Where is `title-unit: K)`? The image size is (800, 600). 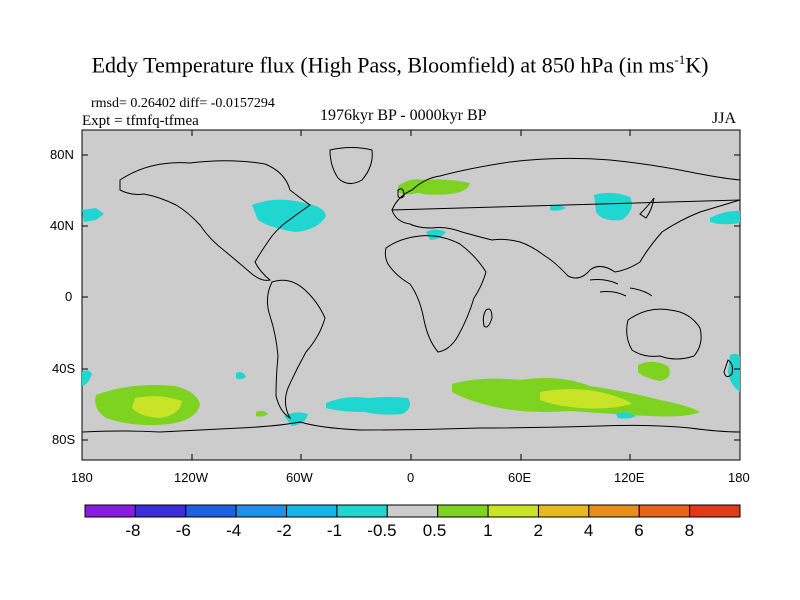
title-unit: K) is located at coordinates (697, 65).